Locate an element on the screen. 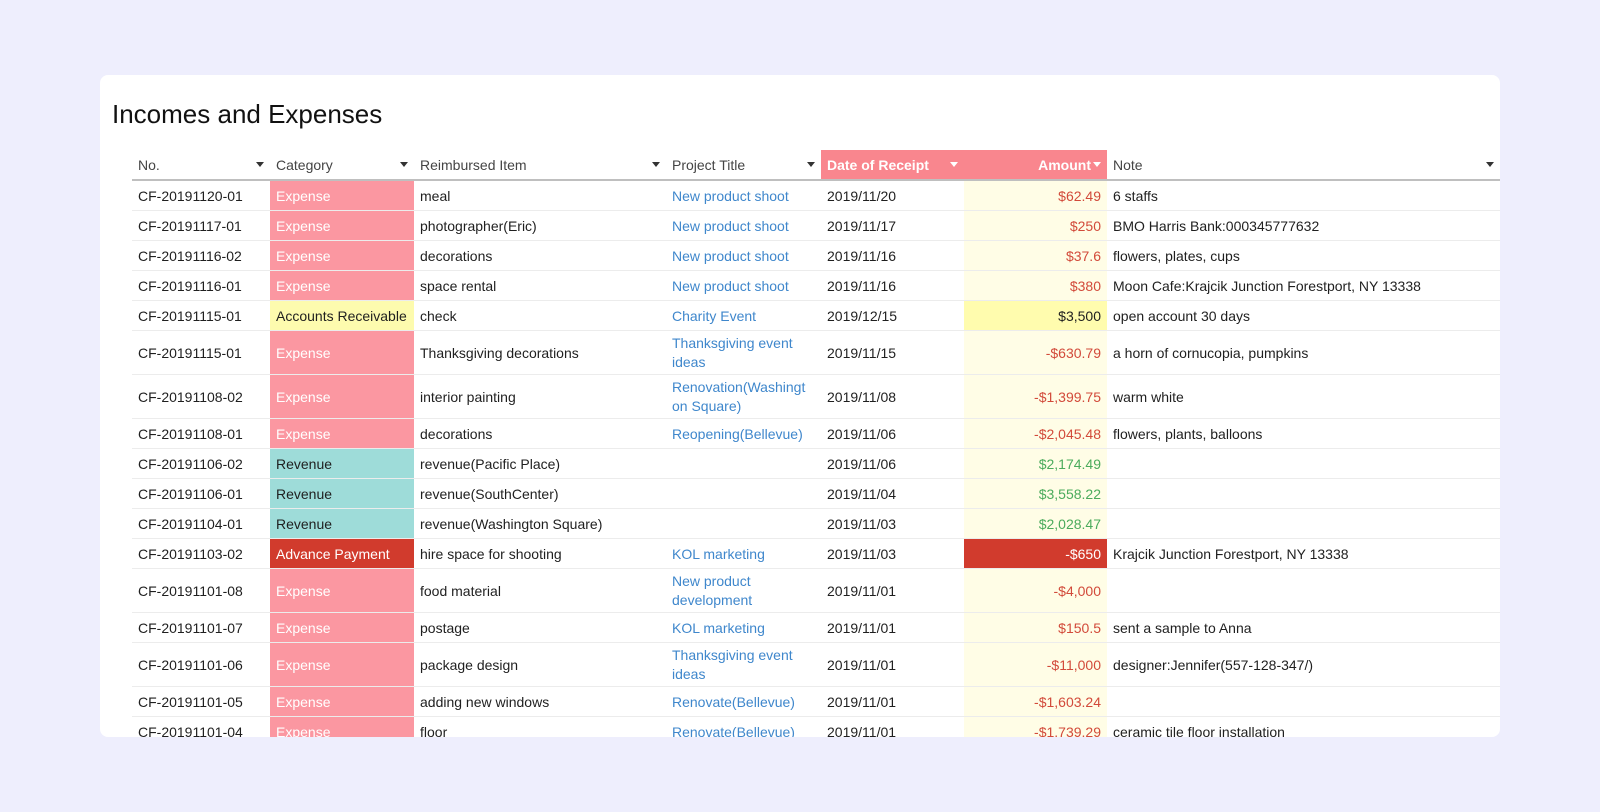 The image size is (1600, 812). cell-amount: $2,028.47 is located at coordinates (1035, 523).